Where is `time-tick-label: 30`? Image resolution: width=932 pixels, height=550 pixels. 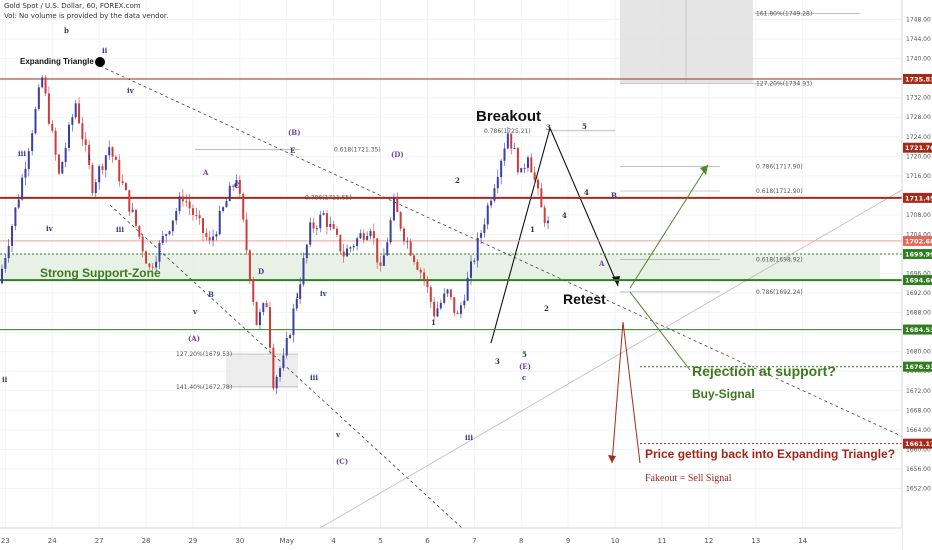
time-tick-label: 30 is located at coordinates (239, 541).